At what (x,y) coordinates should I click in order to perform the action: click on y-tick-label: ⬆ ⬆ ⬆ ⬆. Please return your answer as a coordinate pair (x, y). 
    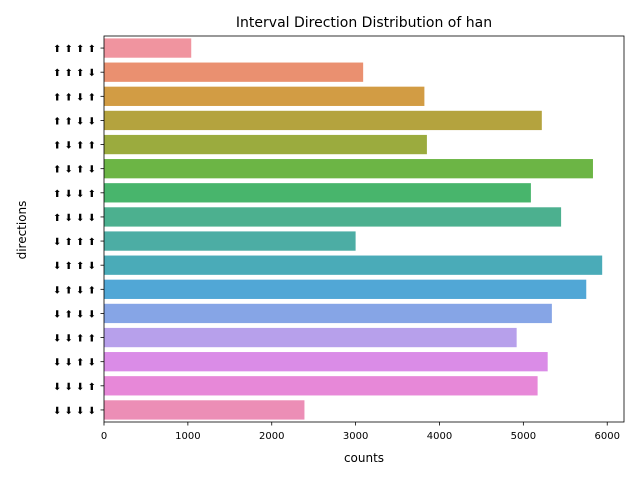
    Looking at the image, I should click on (74, 49).